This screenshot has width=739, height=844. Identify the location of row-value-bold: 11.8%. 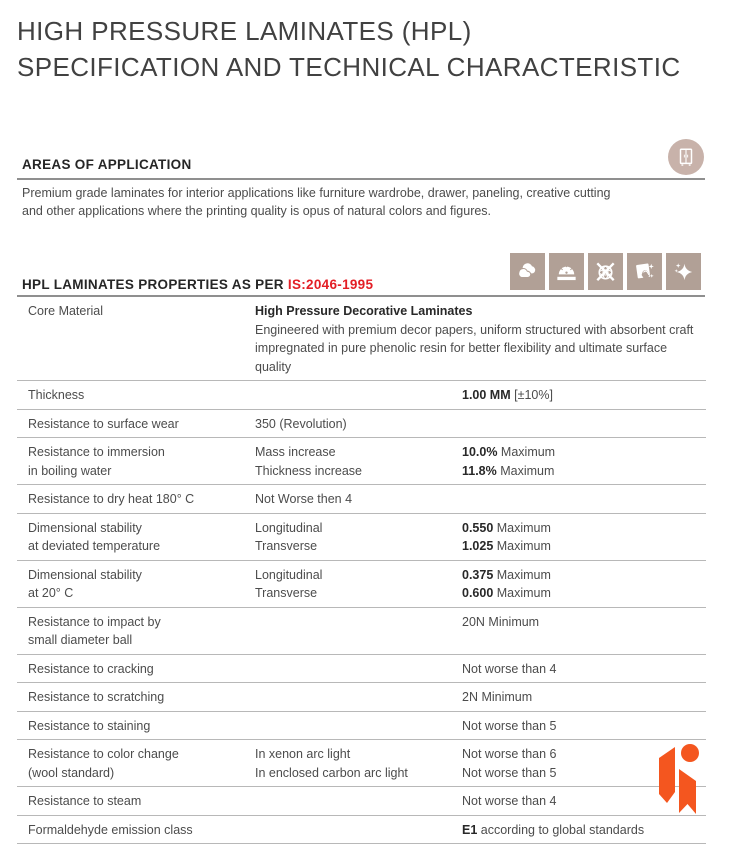
(479, 471).